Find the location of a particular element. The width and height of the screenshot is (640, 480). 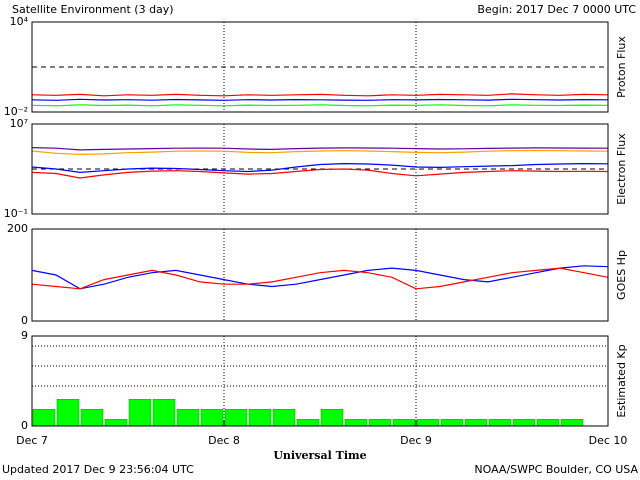

y-axis-label: Electron Flux is located at coordinates (621, 169).